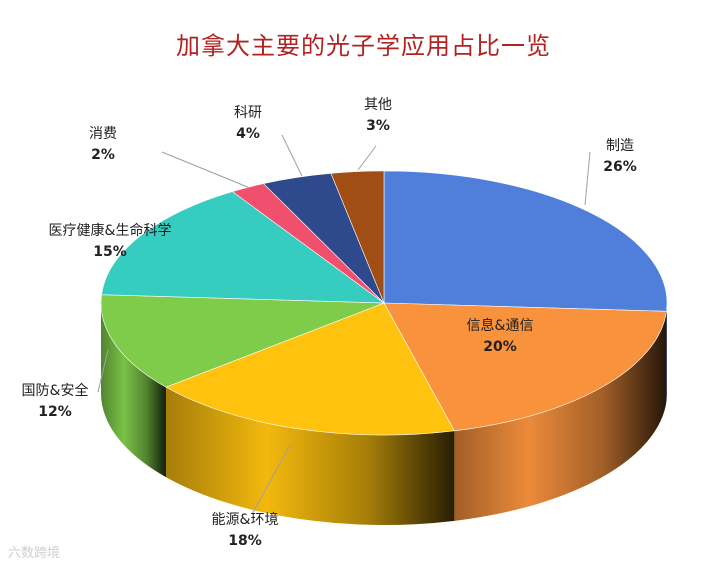  I want to click on leader-line-国防-安全, so click(103, 371).